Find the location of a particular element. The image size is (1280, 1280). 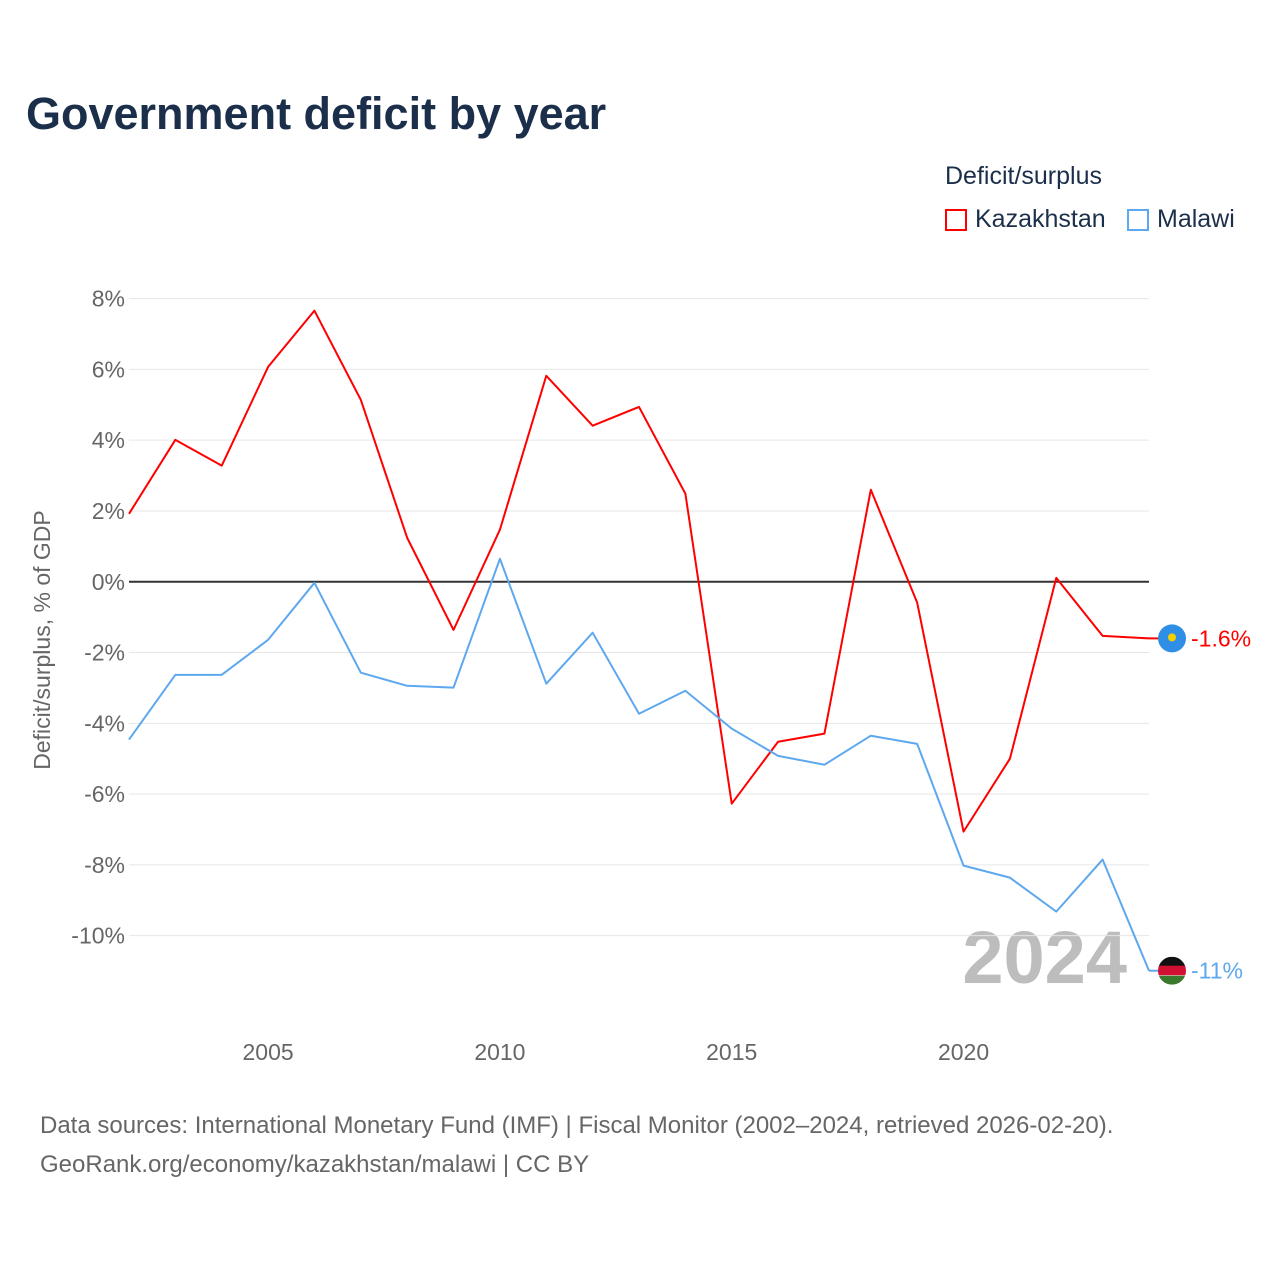

y-tick-label: 8% is located at coordinates (108, 299).